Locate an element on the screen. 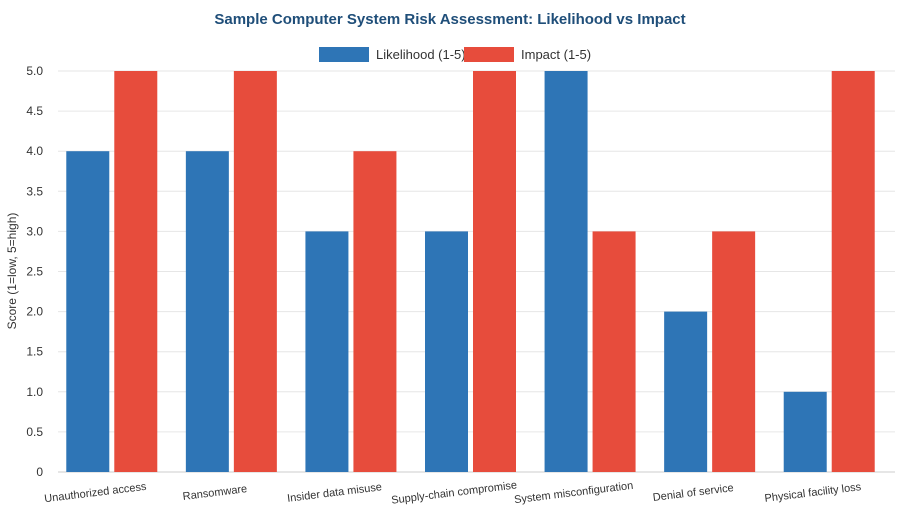 This screenshot has height=520, width=900. legend-label-impact: Impact (1-5) is located at coordinates (556, 54).